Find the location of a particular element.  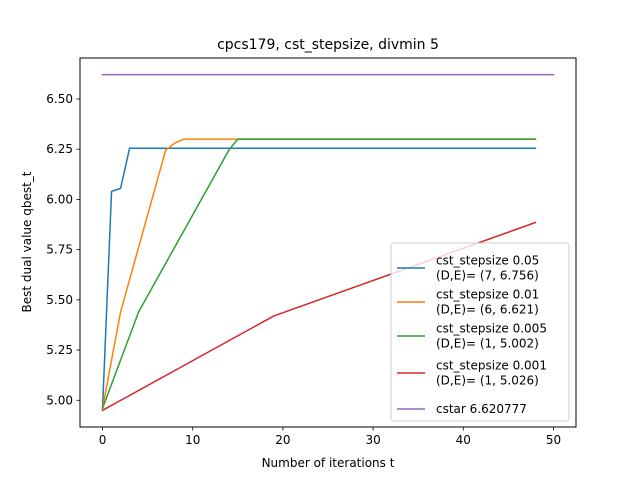

legend-label-2: cst_stepsize 0.005 is located at coordinates (491, 329).